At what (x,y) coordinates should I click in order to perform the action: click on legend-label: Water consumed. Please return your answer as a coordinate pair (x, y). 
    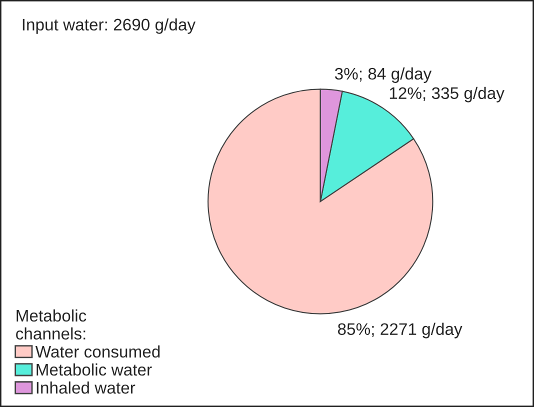
    Looking at the image, I should click on (97, 351).